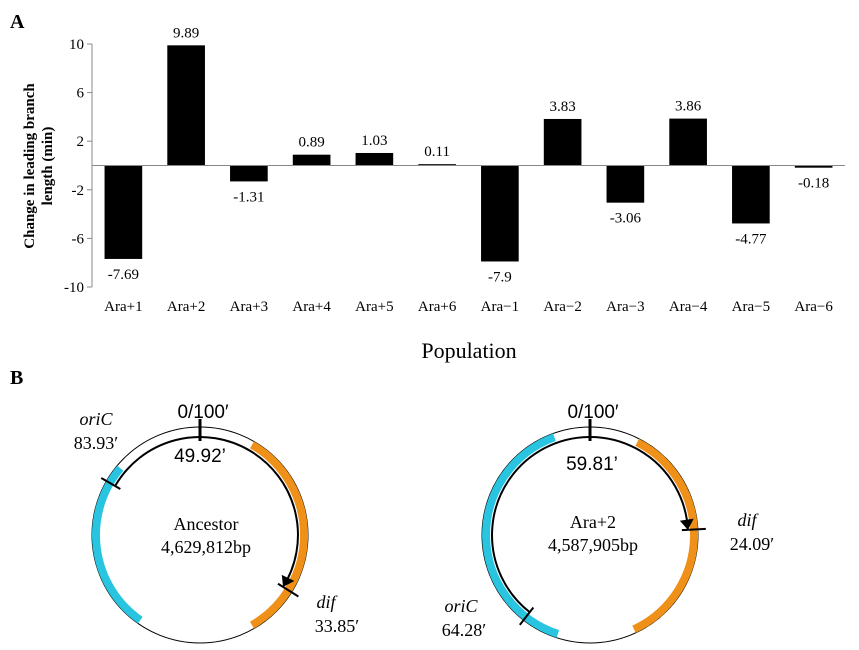  Describe the element at coordinates (48, 166) in the screenshot. I see `y-axis-label-line-2: length (min)` at that location.